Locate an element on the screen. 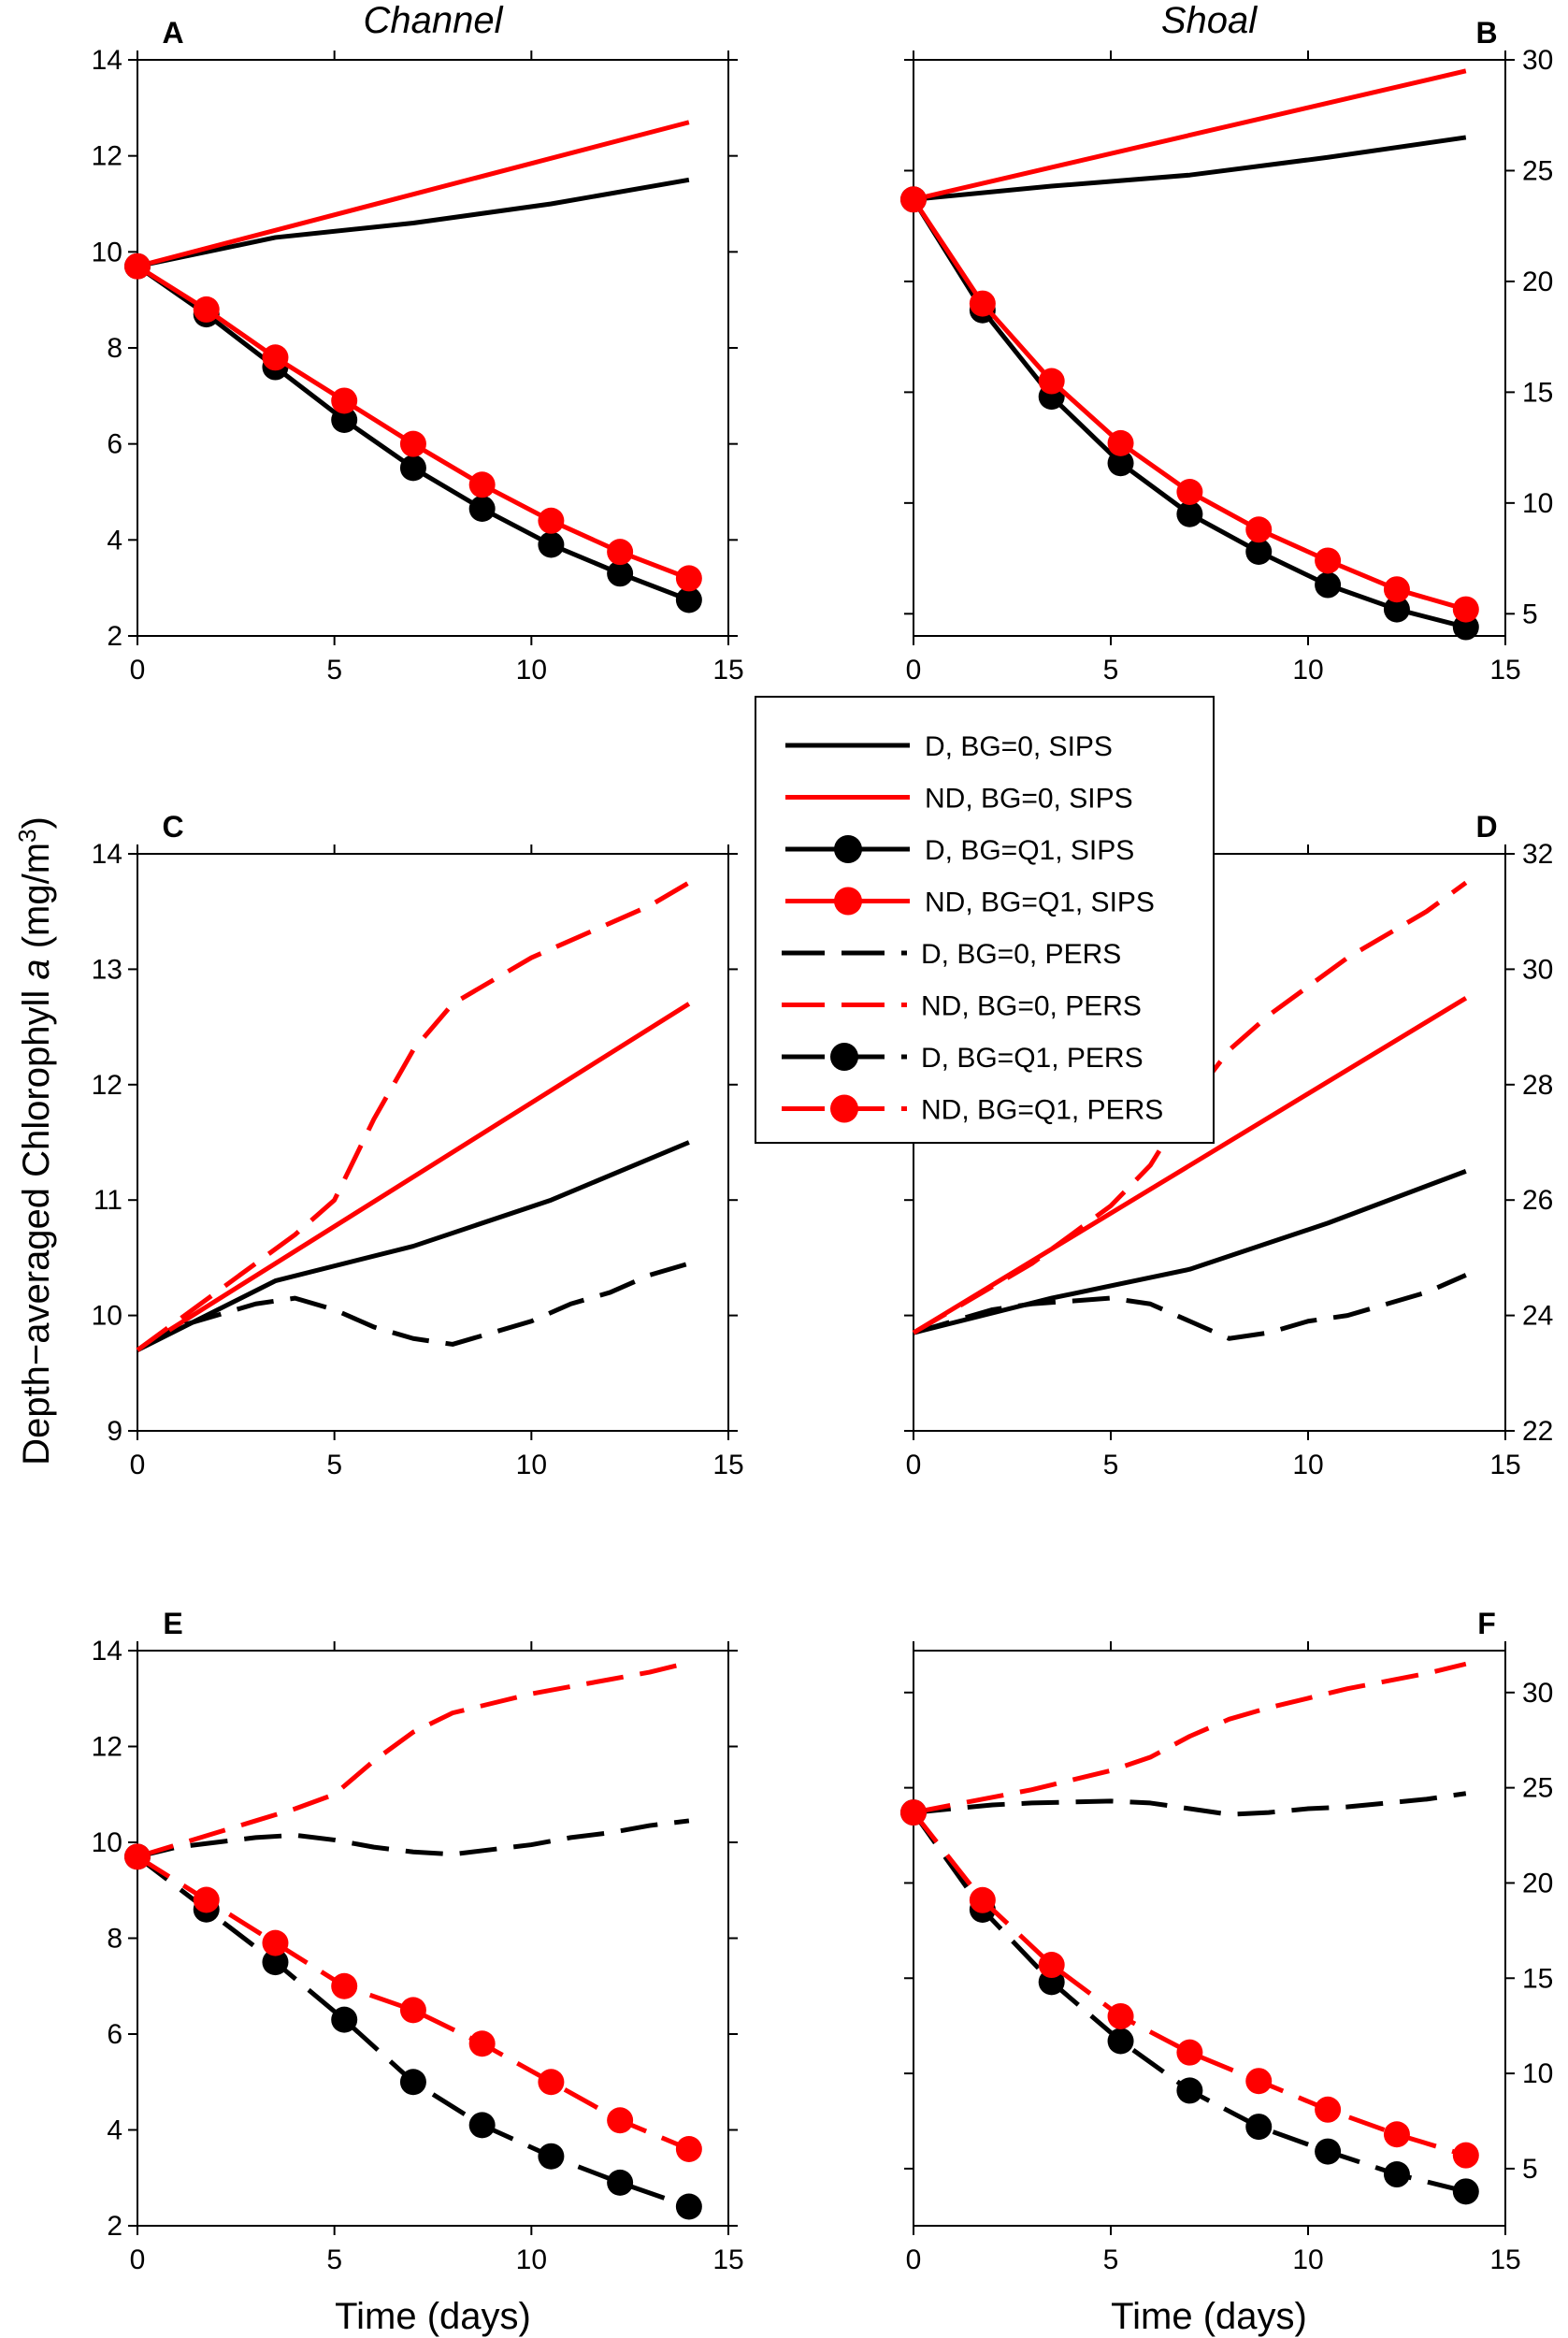 Image resolution: width=1568 pixels, height=2338 pixels. x-axis-label-right: Time (days) is located at coordinates (1209, 2316).